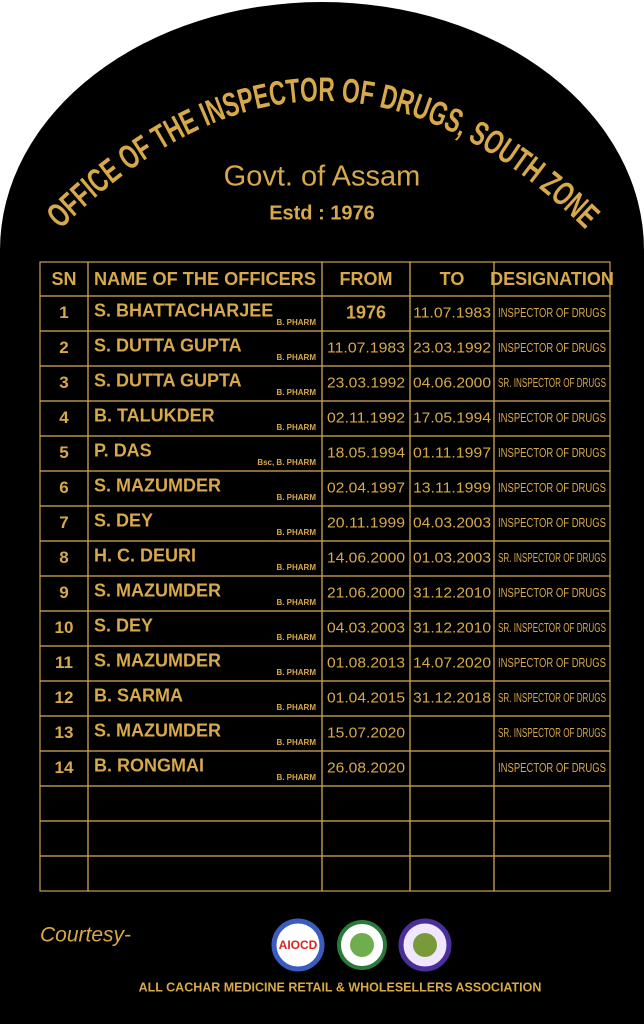 Image resolution: width=644 pixels, height=1029 pixels. Describe the element at coordinates (322, 177) in the screenshot. I see `subtitle: Govt. of Assam` at that location.